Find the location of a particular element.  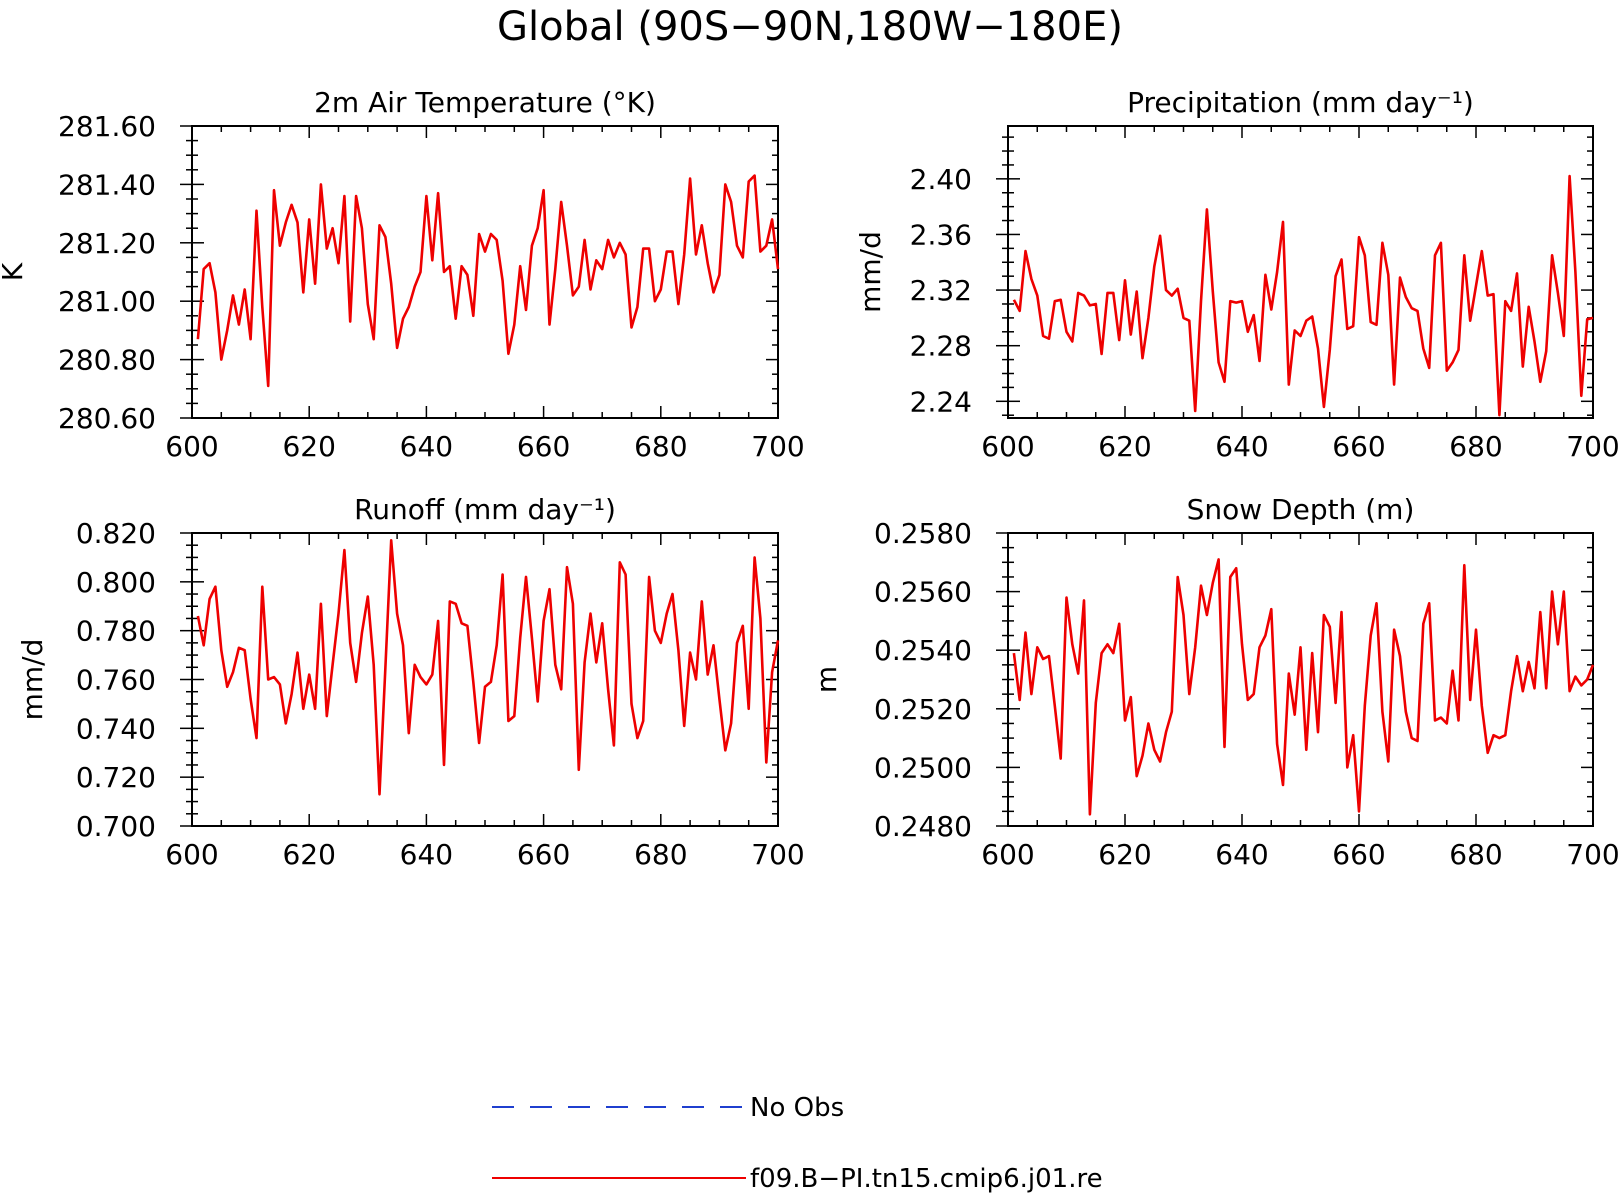

panel-title: Runoff (mm day⁻¹) is located at coordinates (485, 509).